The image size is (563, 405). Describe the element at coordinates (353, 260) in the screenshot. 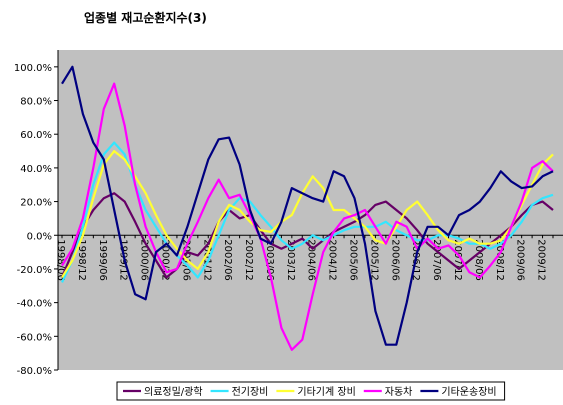

I see `x-tick-label: 2005/06` at that location.